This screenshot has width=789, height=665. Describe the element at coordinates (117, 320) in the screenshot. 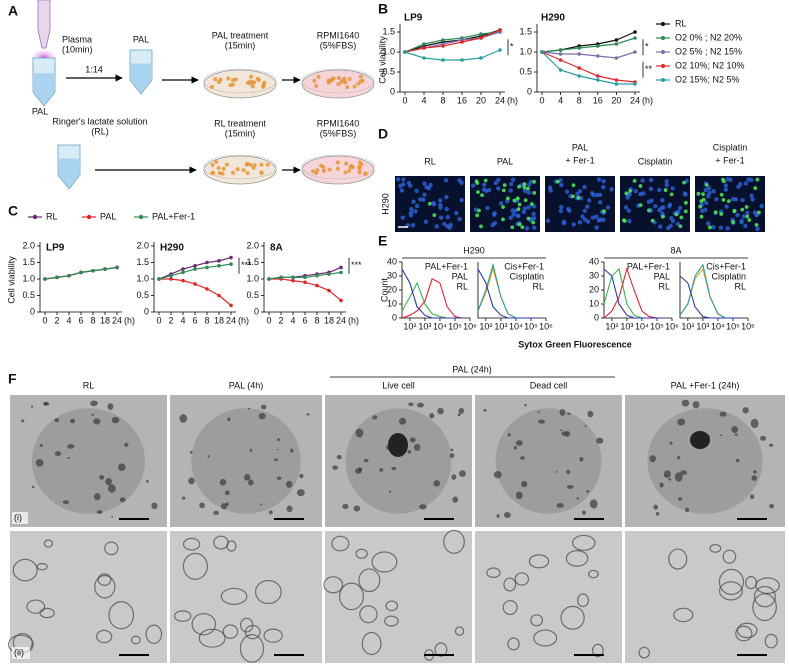

I see `x-tick-label: 24` at that location.